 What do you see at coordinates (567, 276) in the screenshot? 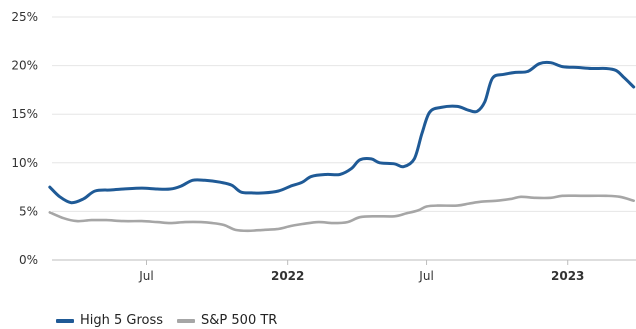
I see `x-tick-label: 2023` at bounding box center [567, 276].